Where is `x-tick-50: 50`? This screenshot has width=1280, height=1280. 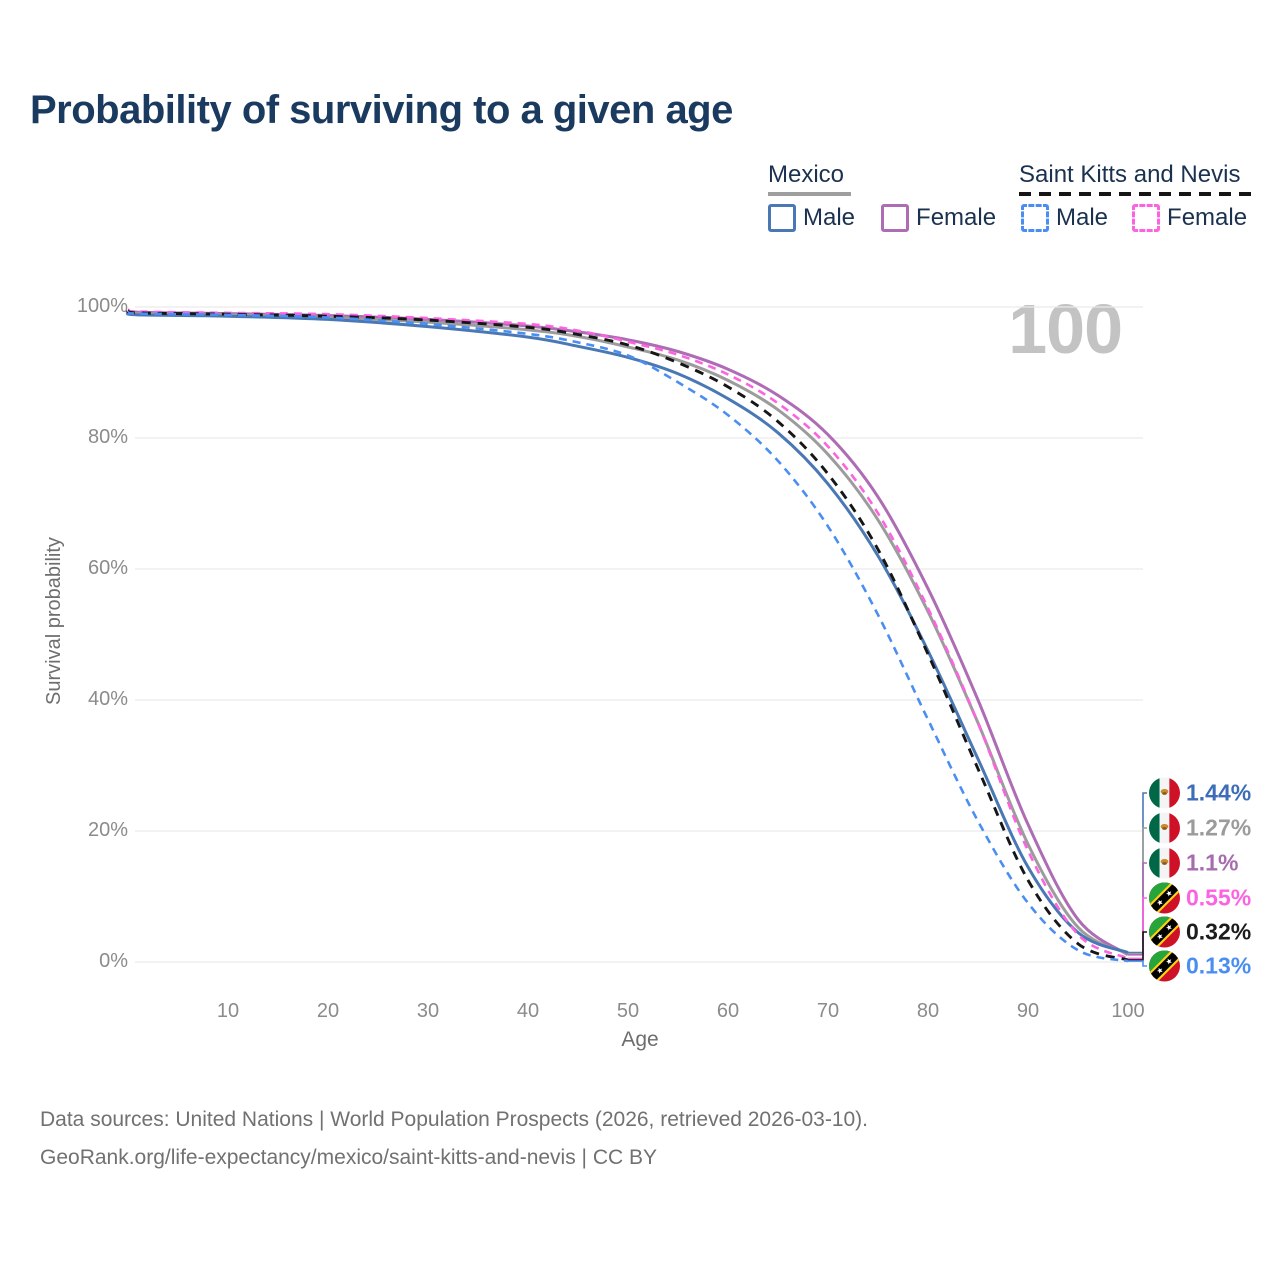 x-tick-50: 50 is located at coordinates (628, 1011).